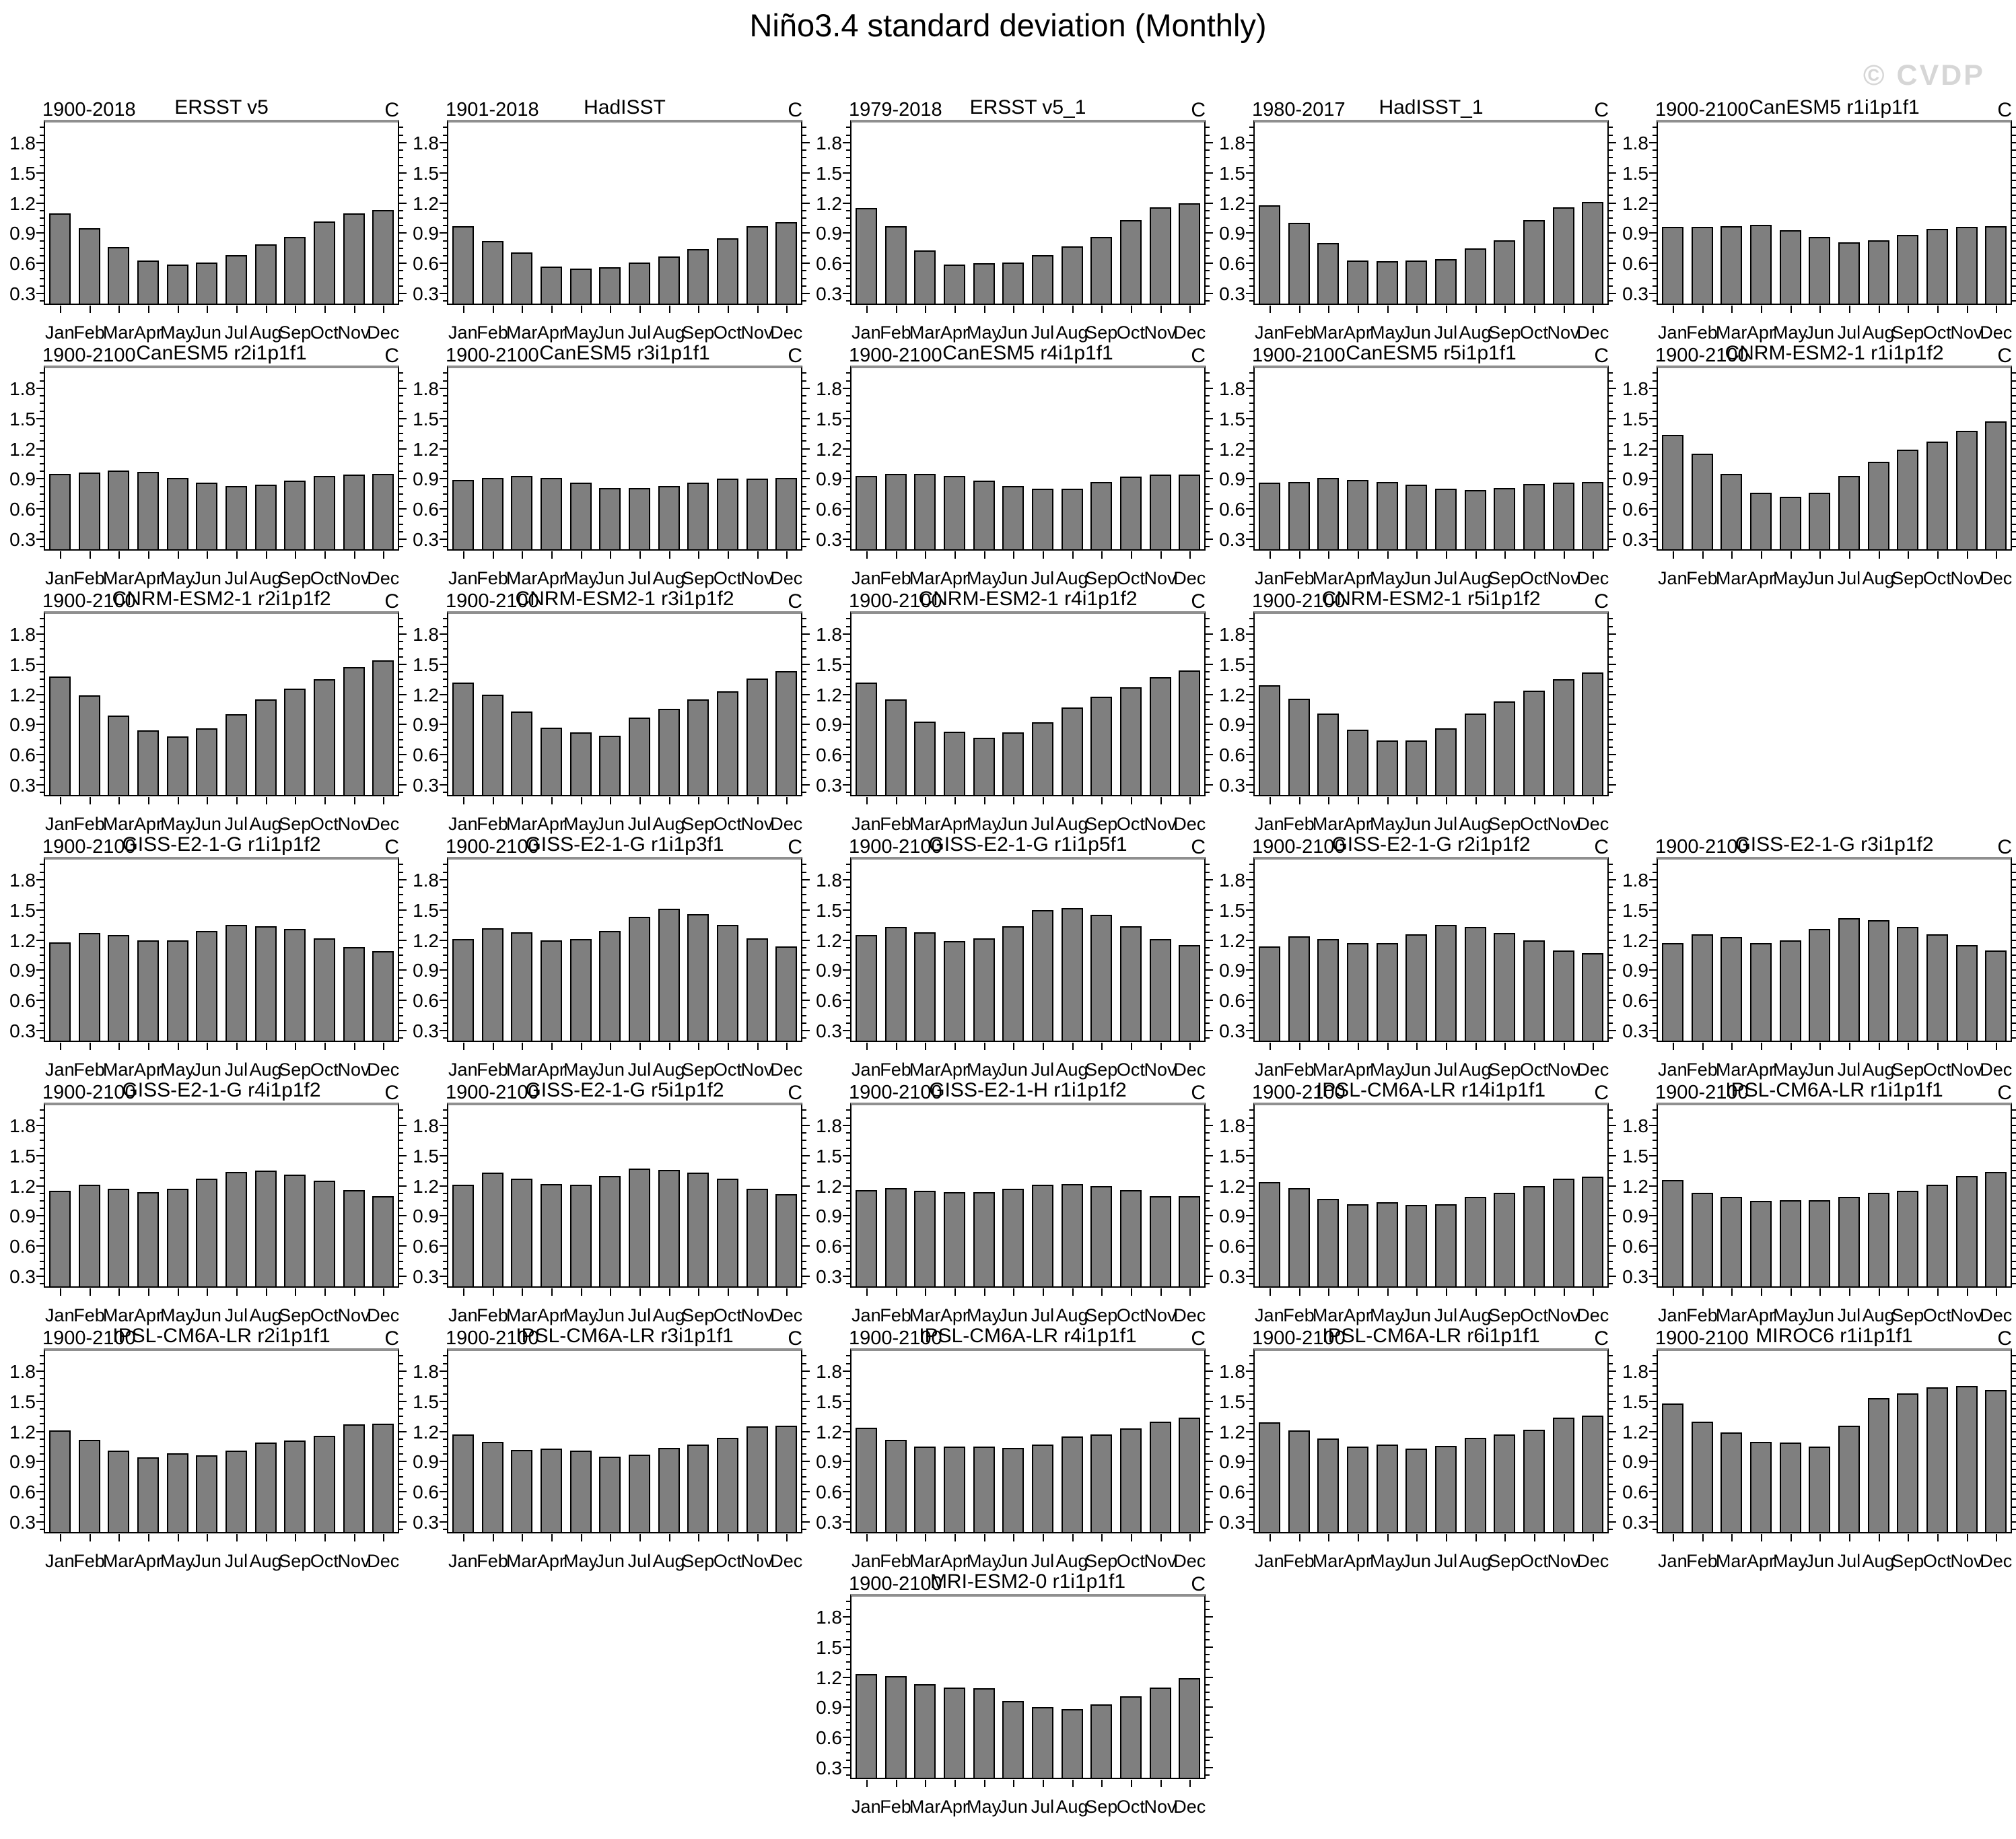 The image size is (2016, 1839). Describe the element at coordinates (22, 1217) in the screenshot. I see `y-tick-label: 0.9` at that location.